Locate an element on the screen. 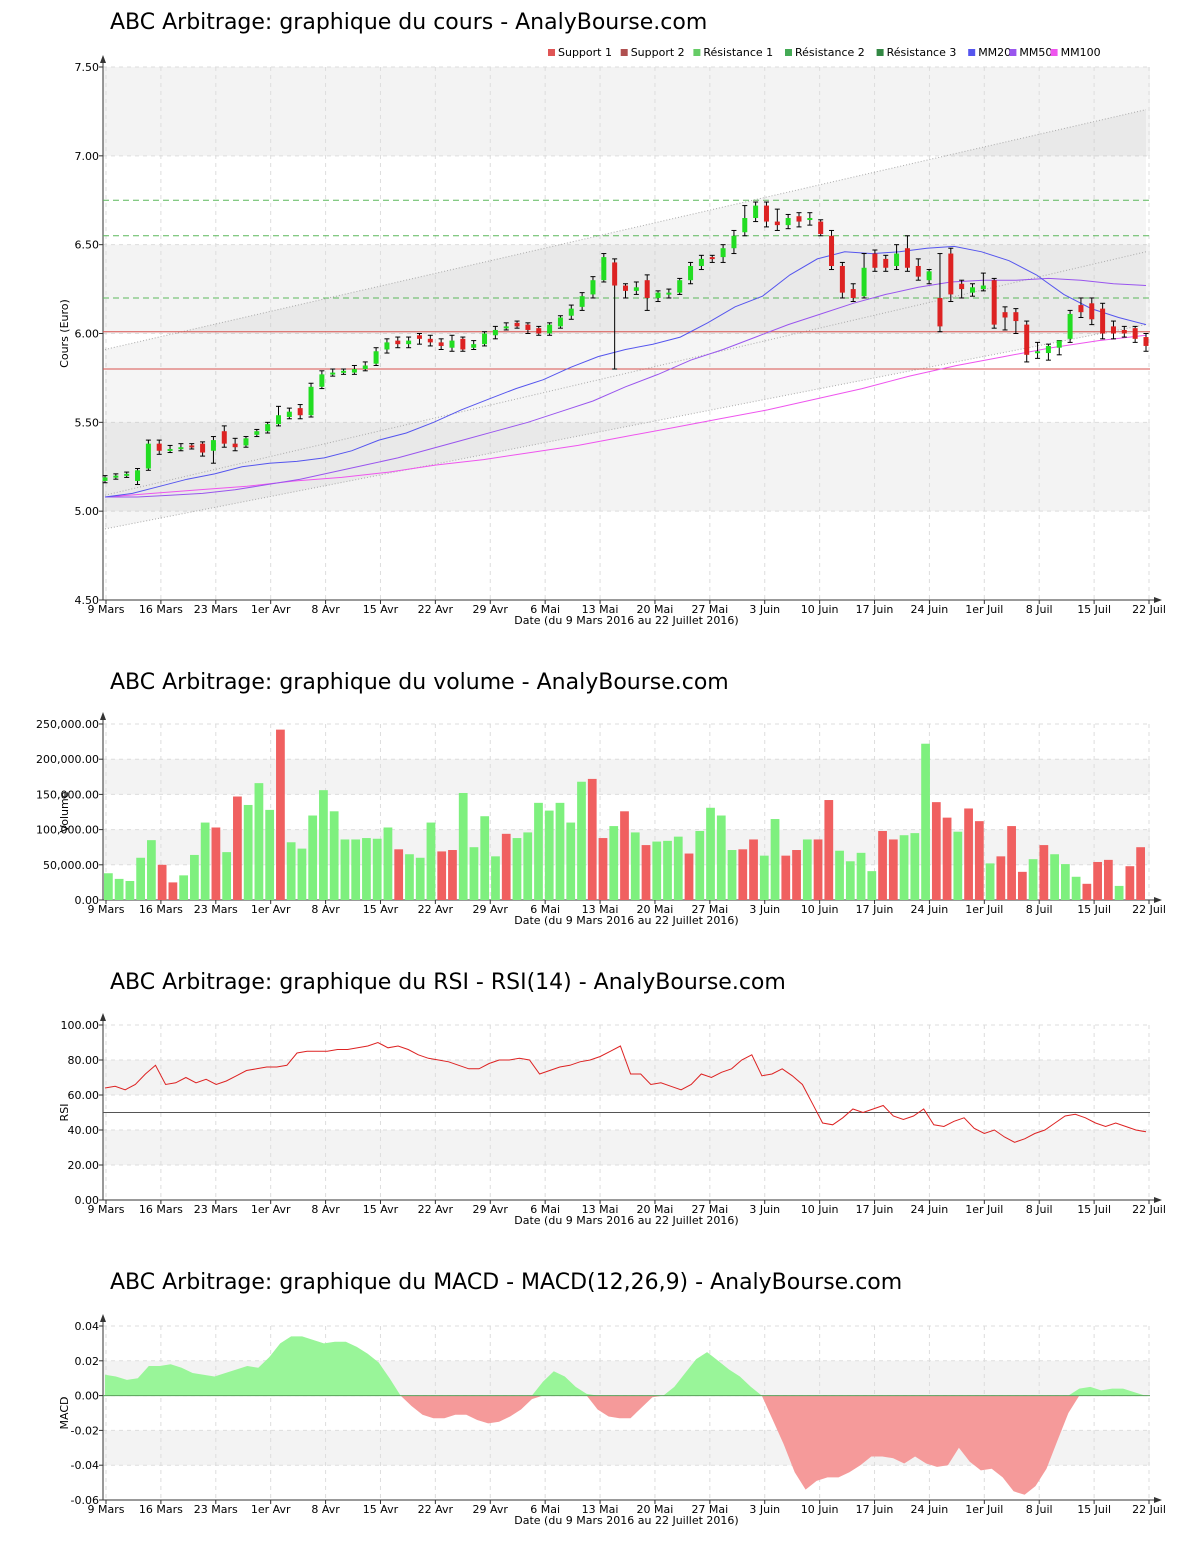 The image size is (1200, 1550). macd-x-tick-label: 27 Mai is located at coordinates (709, 1509).